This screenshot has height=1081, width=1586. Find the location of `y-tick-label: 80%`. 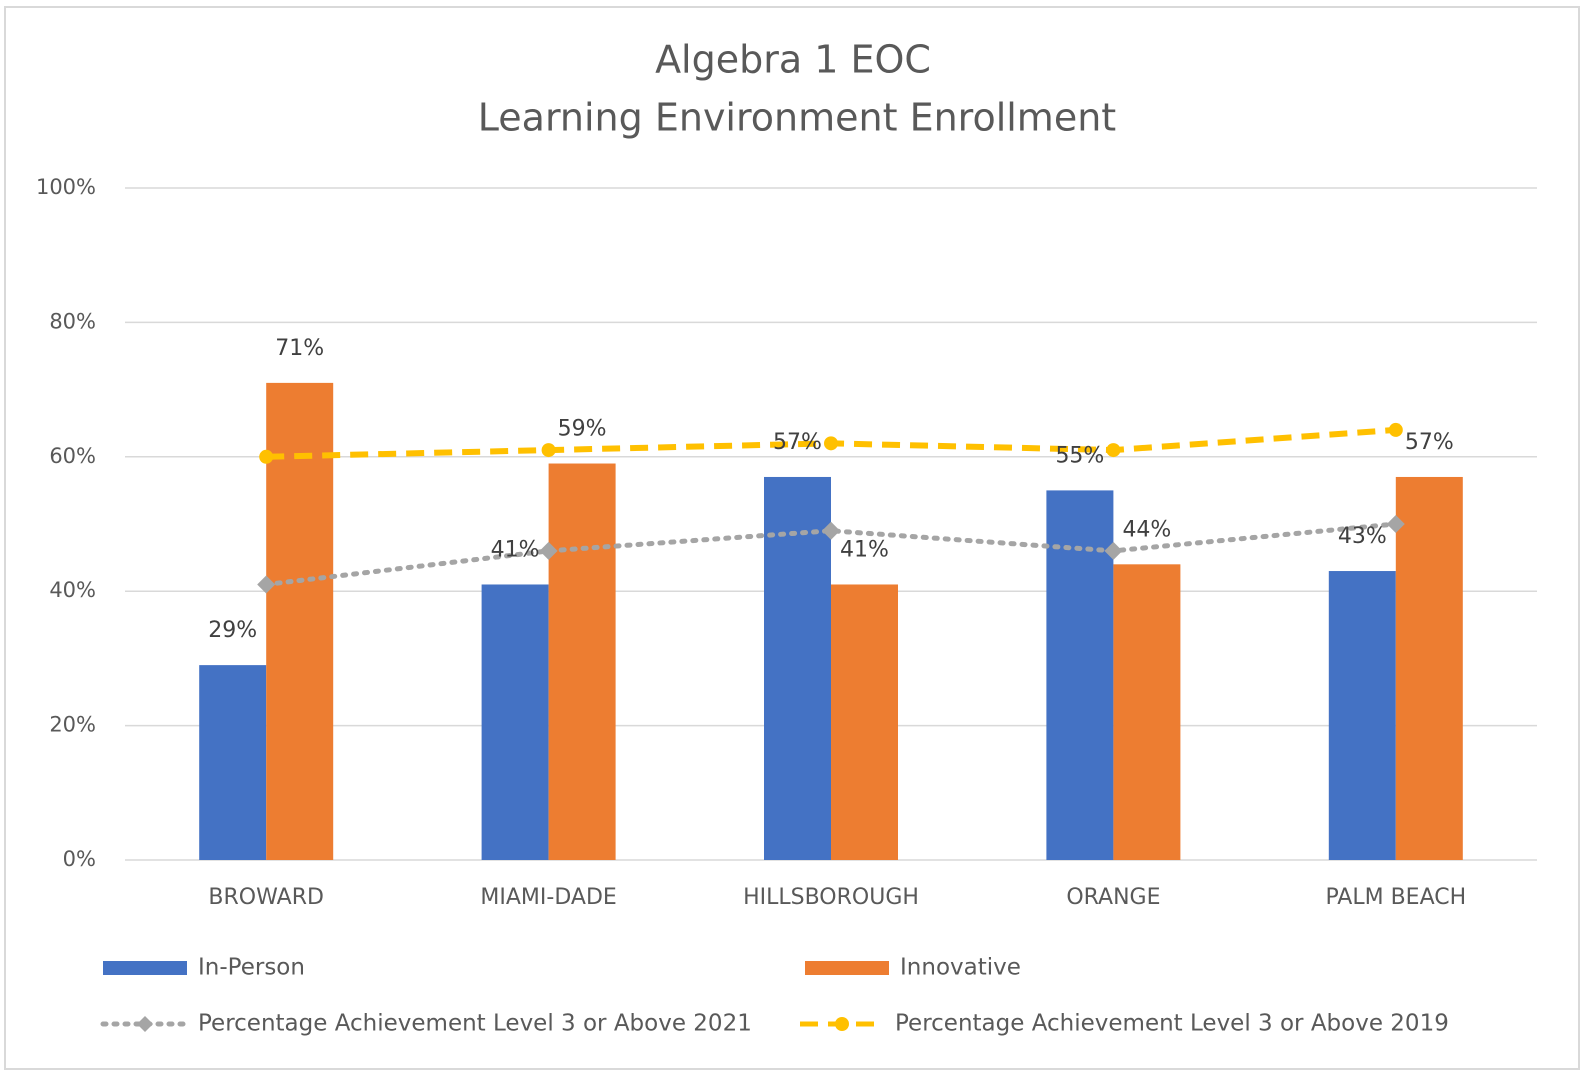

y-tick-label: 80% is located at coordinates (72, 321).